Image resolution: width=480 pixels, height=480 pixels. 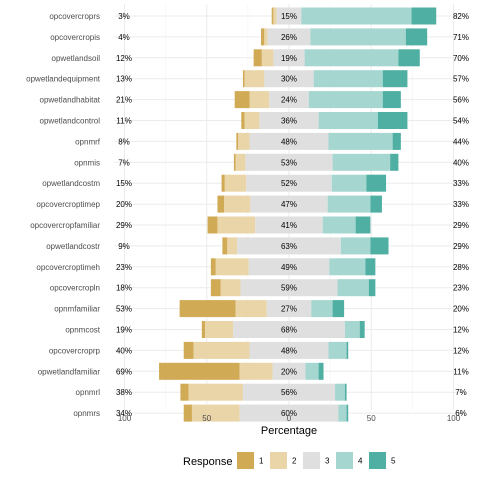 I want to click on low-percent-label: 15%, so click(x=124, y=183).